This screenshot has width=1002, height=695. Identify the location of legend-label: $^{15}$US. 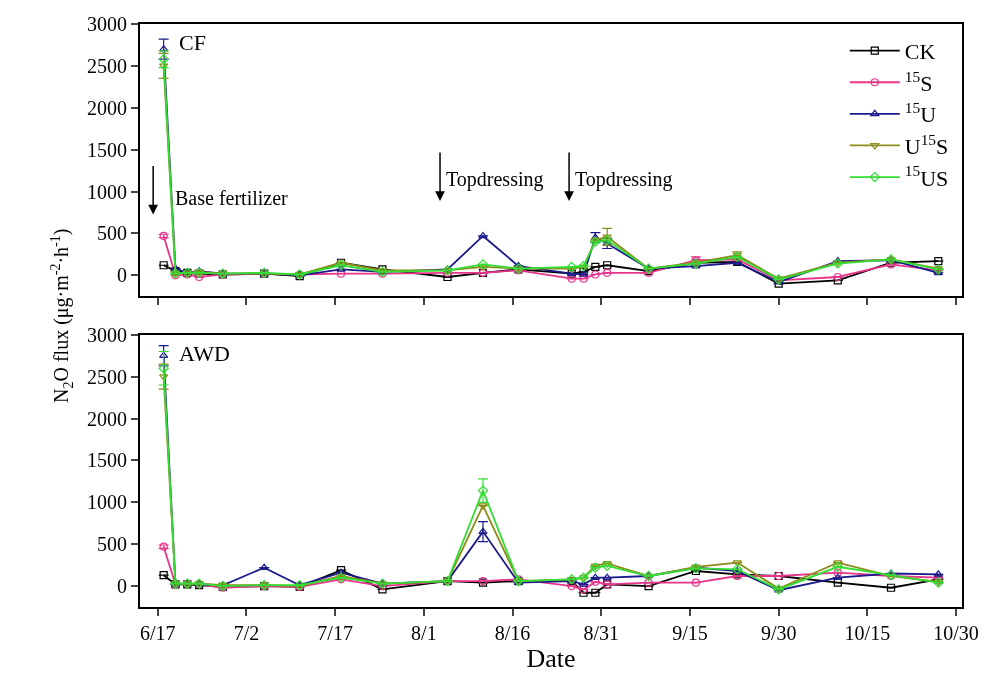
(926, 176).